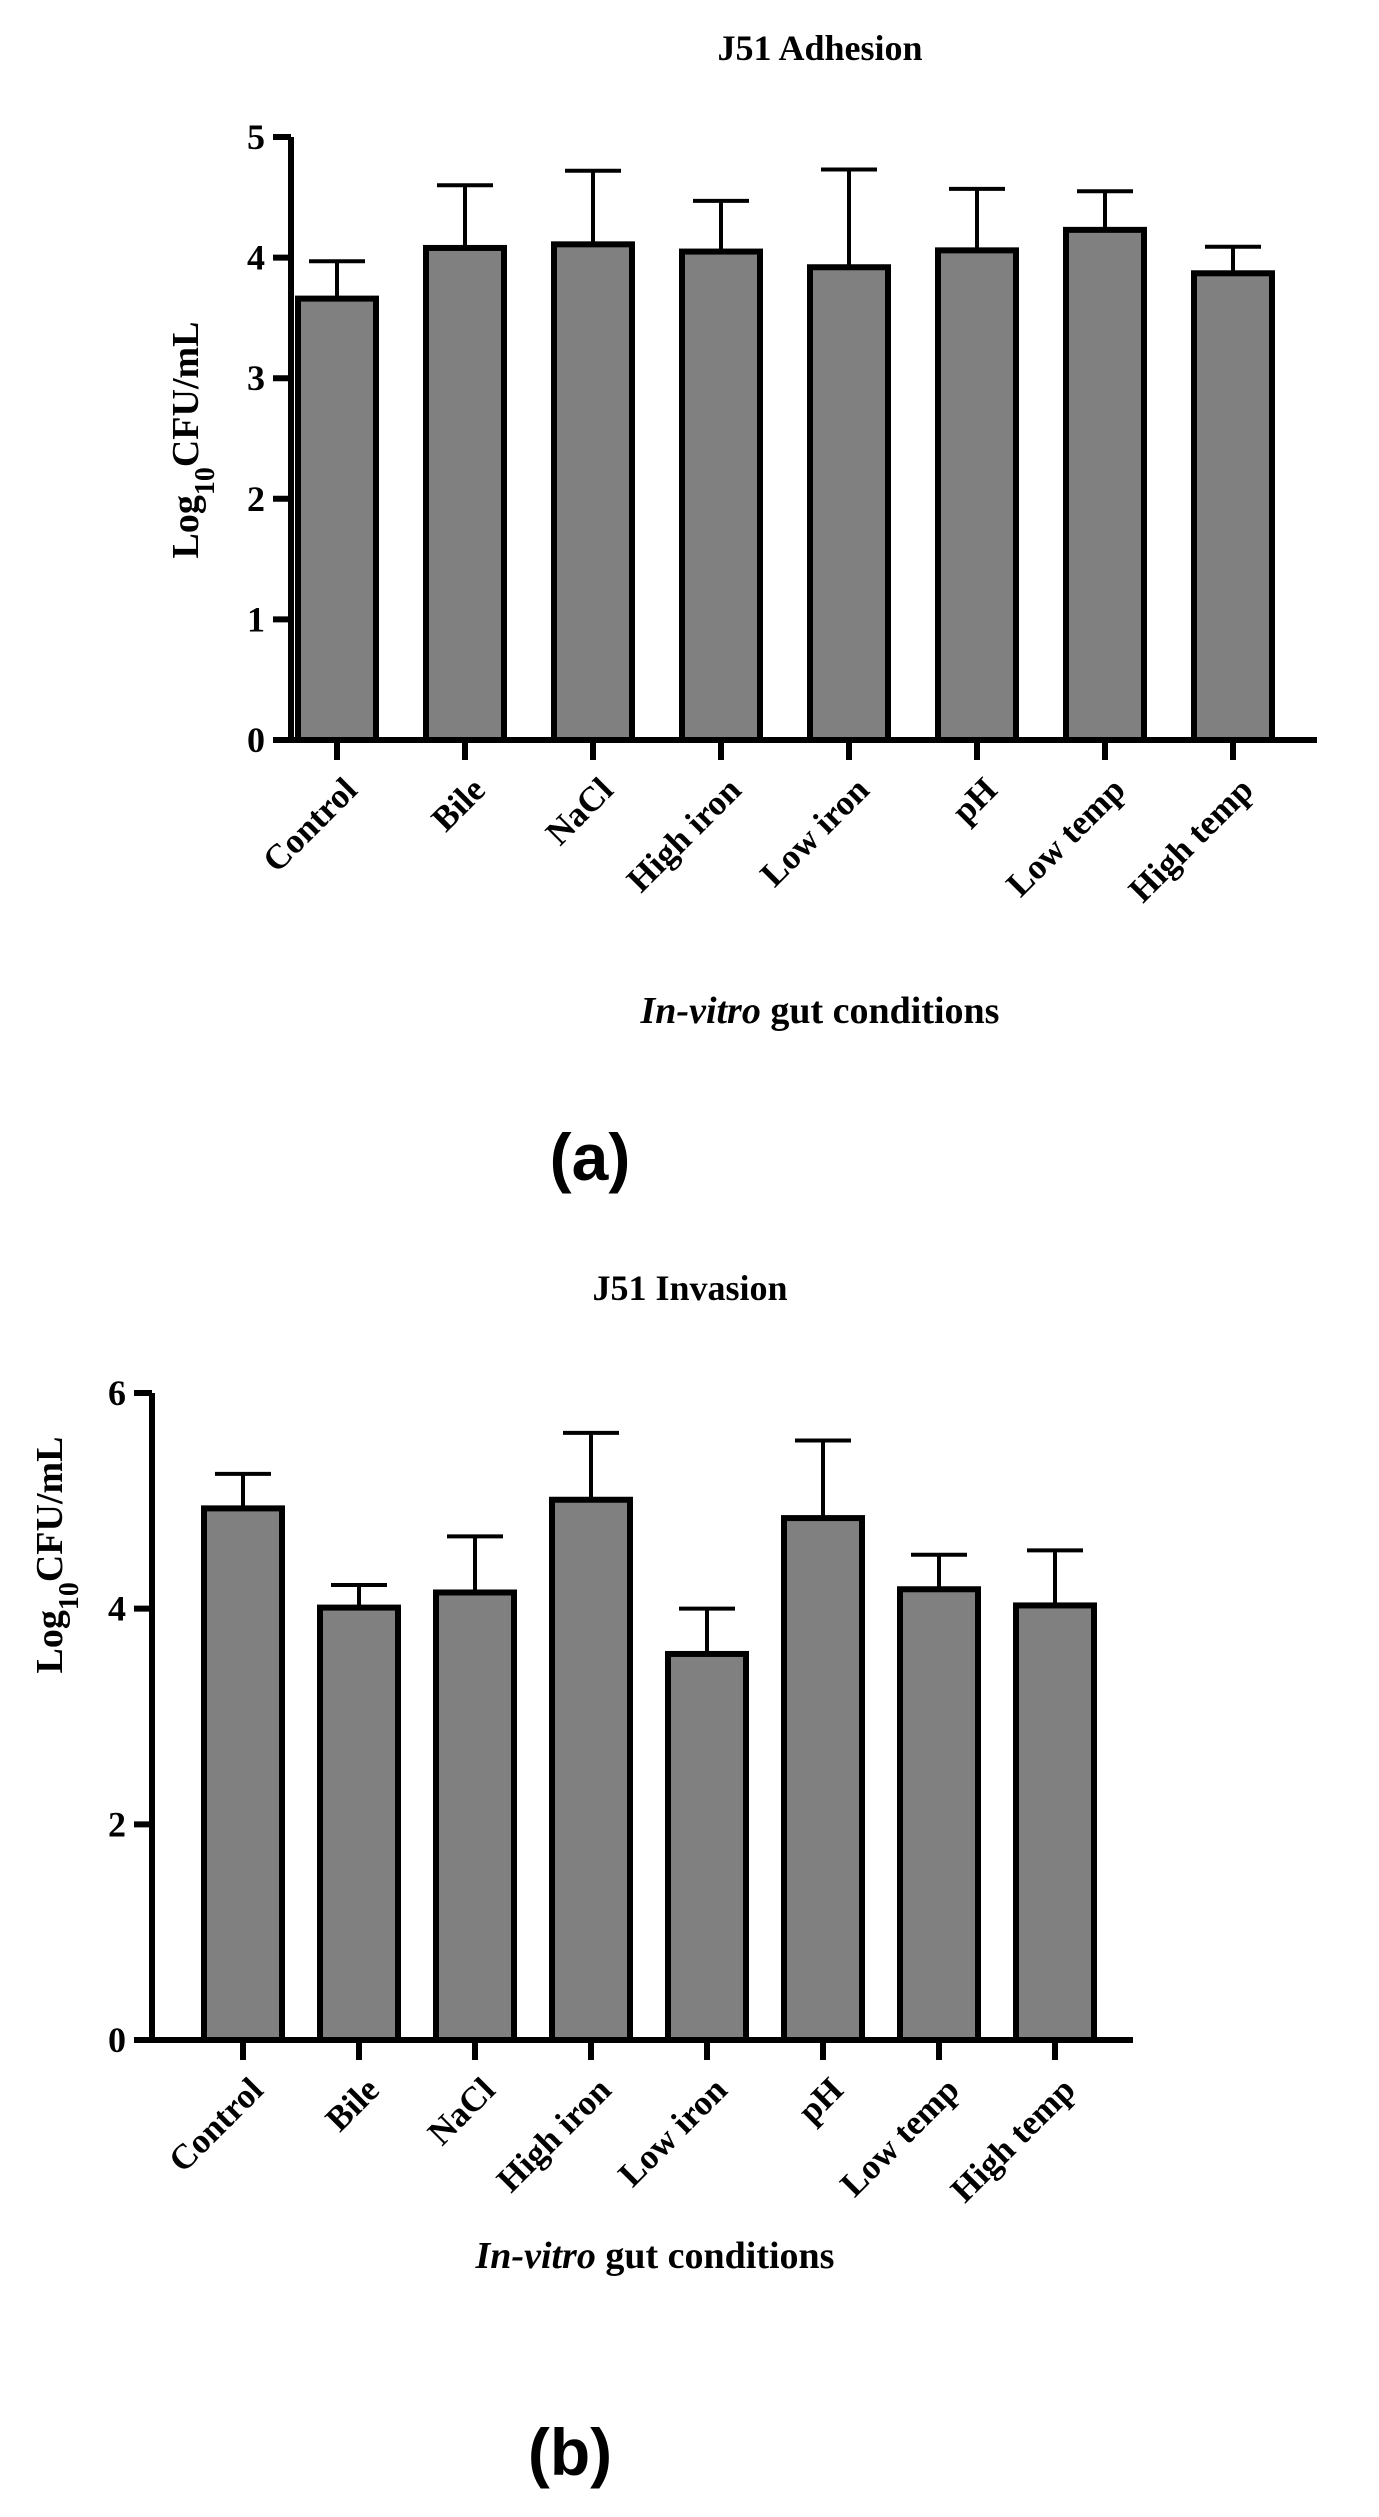 This screenshot has height=2517, width=1379. Describe the element at coordinates (256, 137) in the screenshot. I see `y-tick-label: 5` at that location.